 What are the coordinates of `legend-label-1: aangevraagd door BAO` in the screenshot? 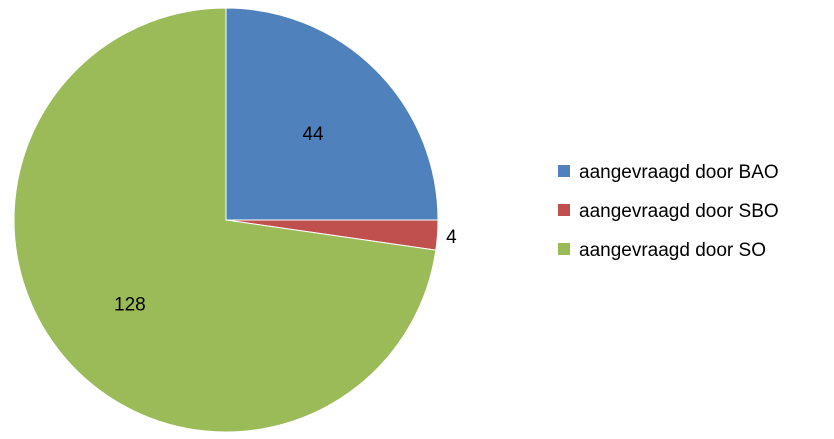 It's located at (679, 172).